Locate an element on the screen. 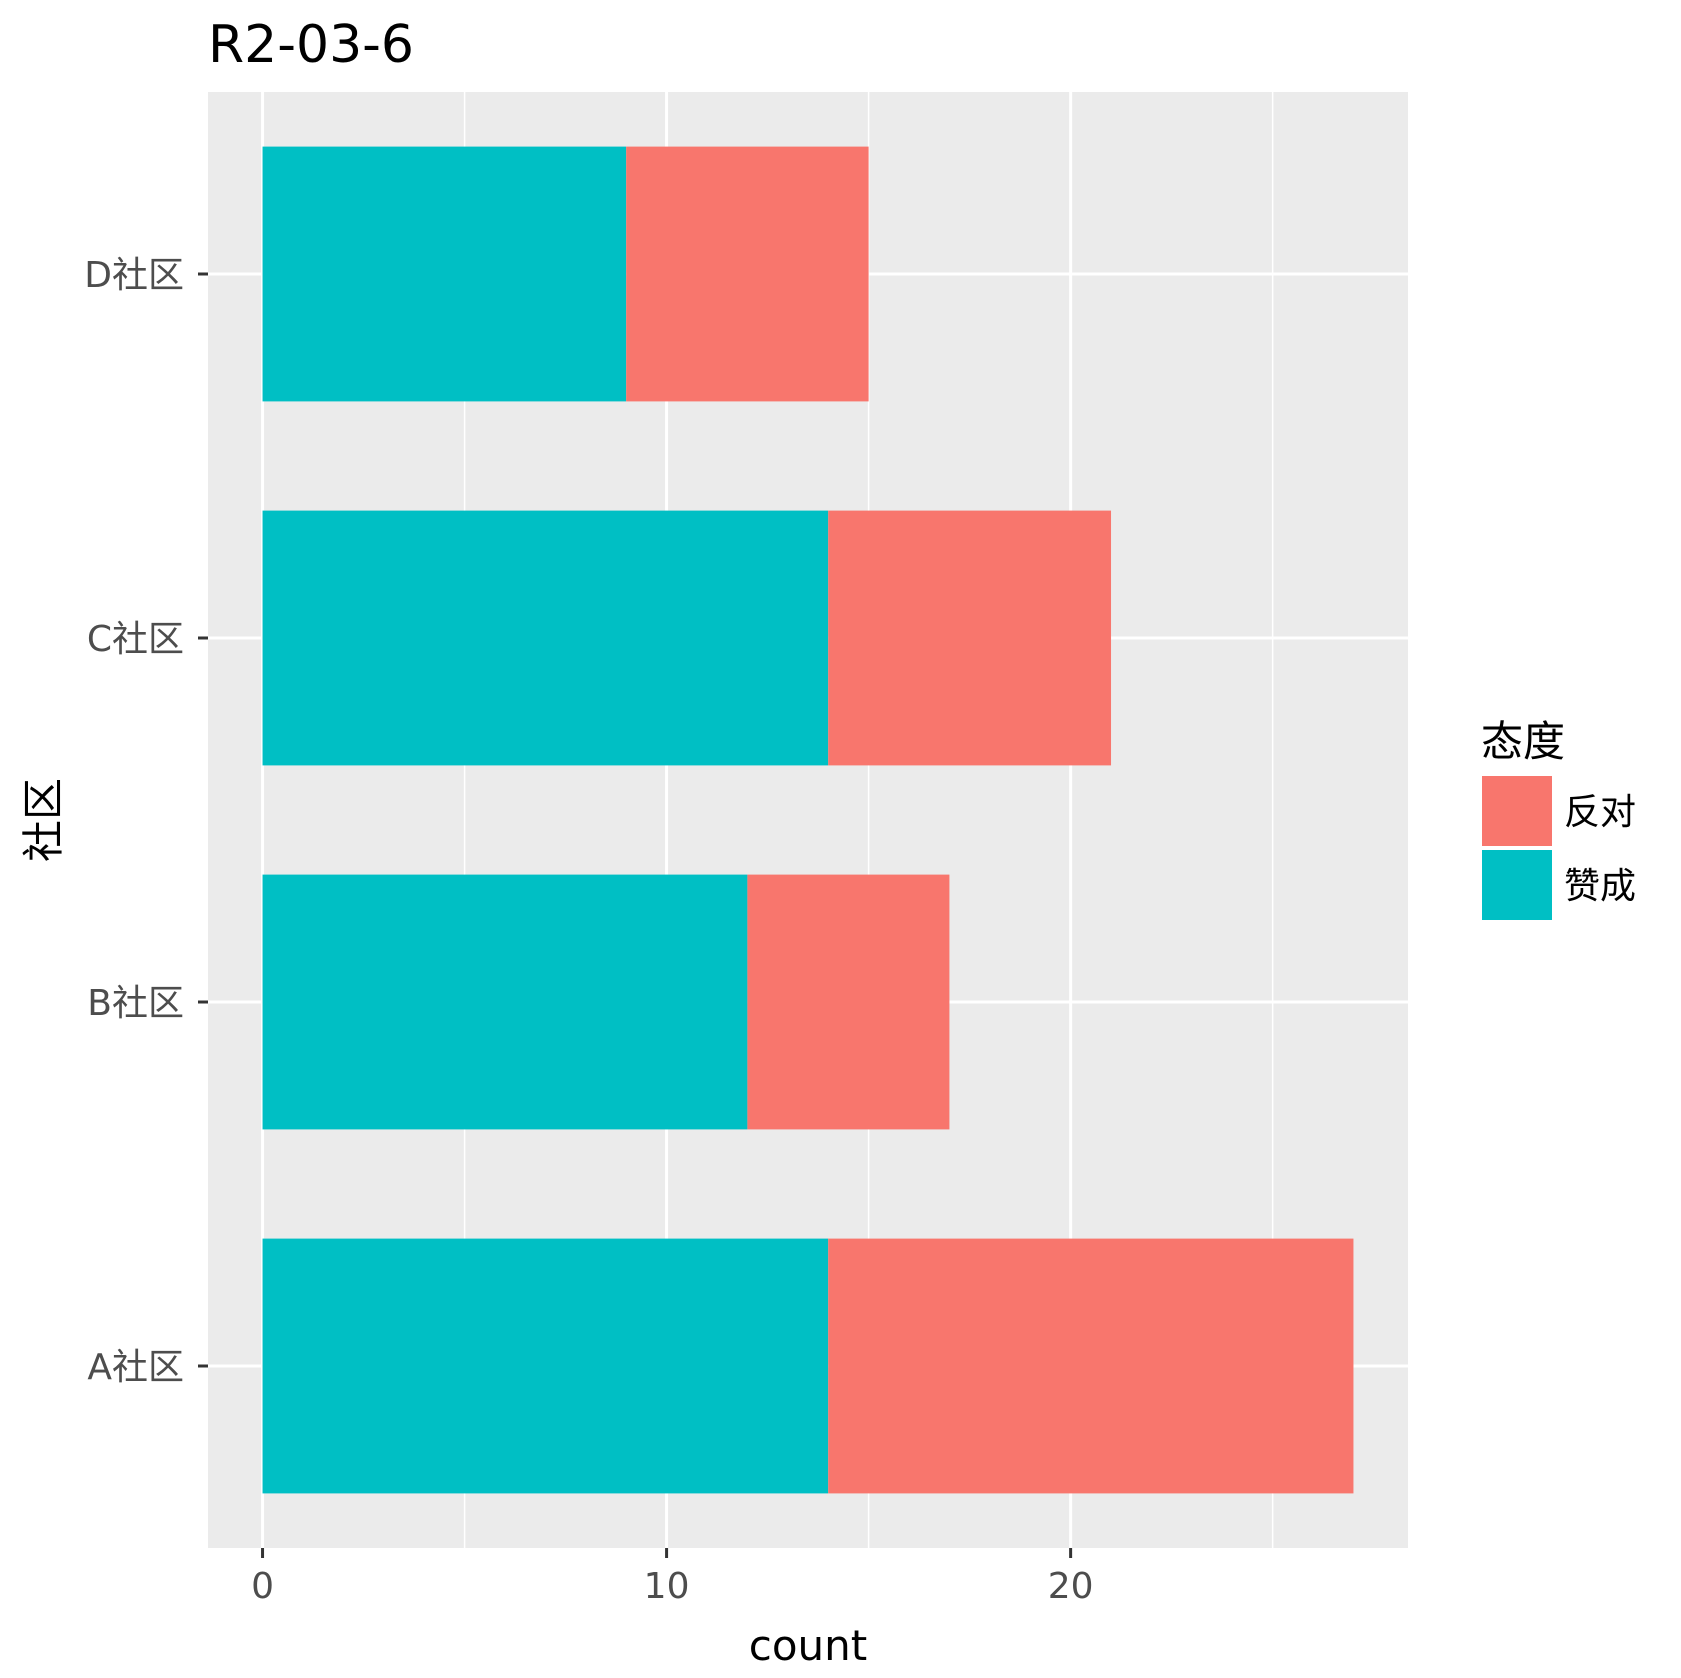 Image resolution: width=1681 pixels, height=1678 pixels. x-tick-label: 0 is located at coordinates (262, 1586).